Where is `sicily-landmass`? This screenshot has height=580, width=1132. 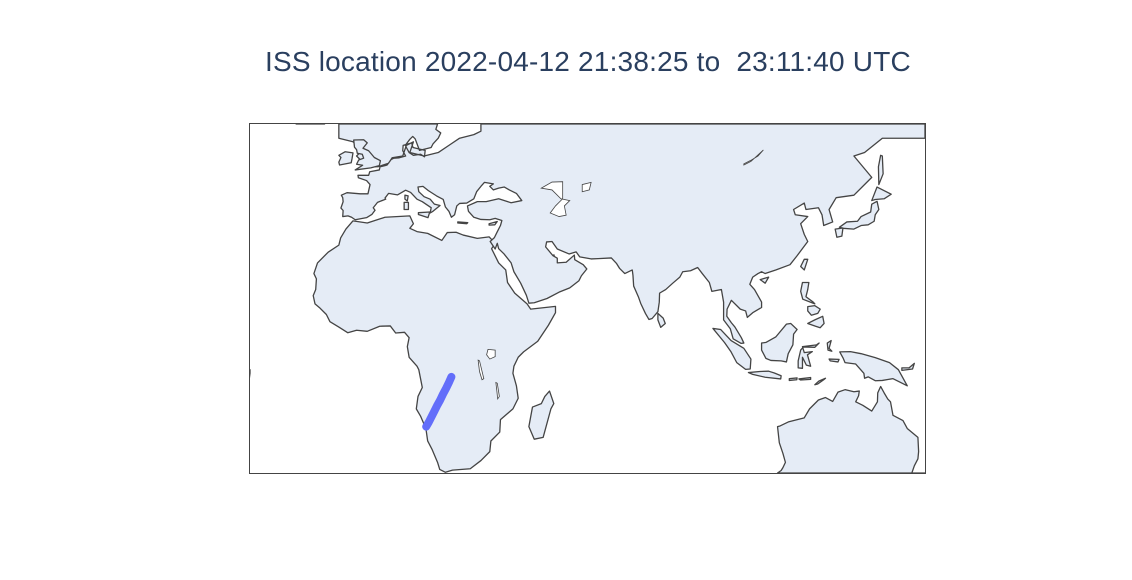
sicily-landmass is located at coordinates (424, 215).